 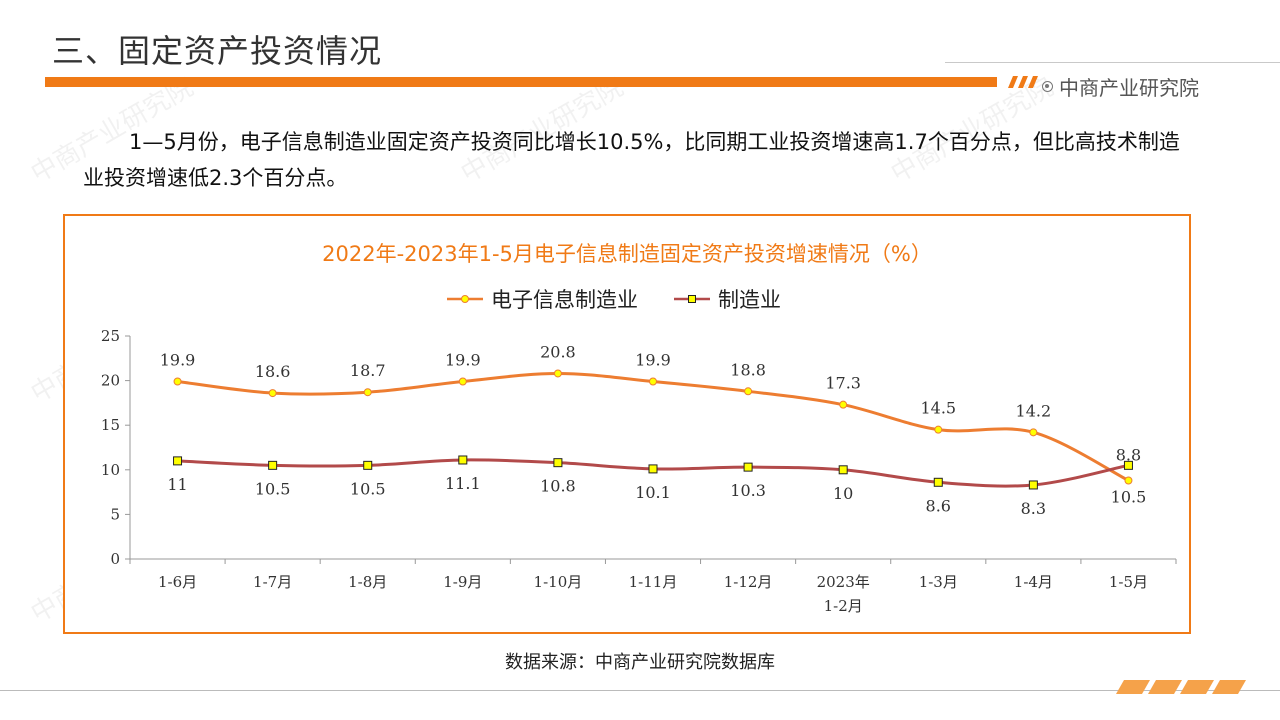 I want to click on legend-item-series1: 电子信息制造业, so click(x=541, y=299).